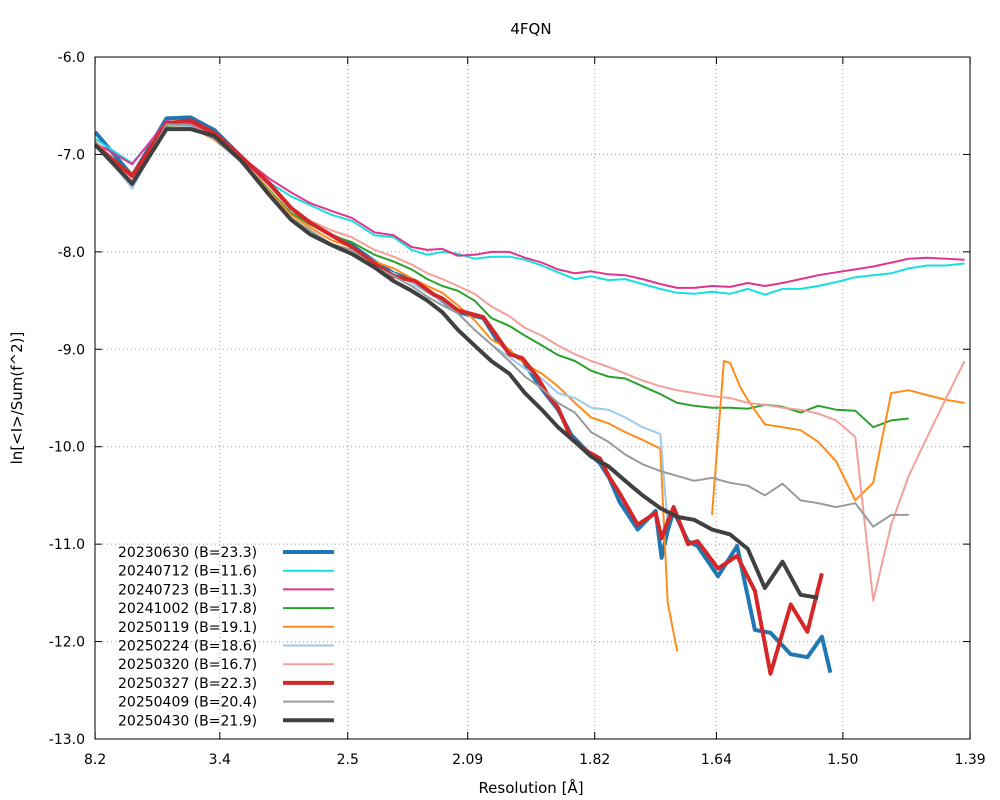  What do you see at coordinates (71, 58) in the screenshot?
I see `y-tick-label: -6.0` at bounding box center [71, 58].